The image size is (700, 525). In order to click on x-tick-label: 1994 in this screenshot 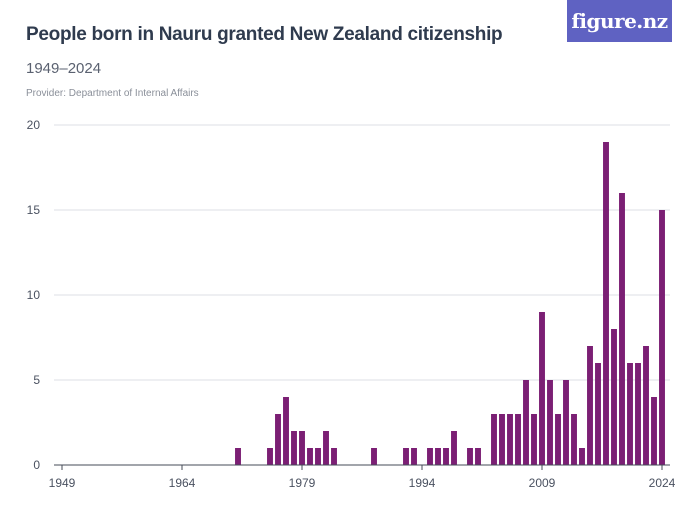, I will do `click(422, 483)`.